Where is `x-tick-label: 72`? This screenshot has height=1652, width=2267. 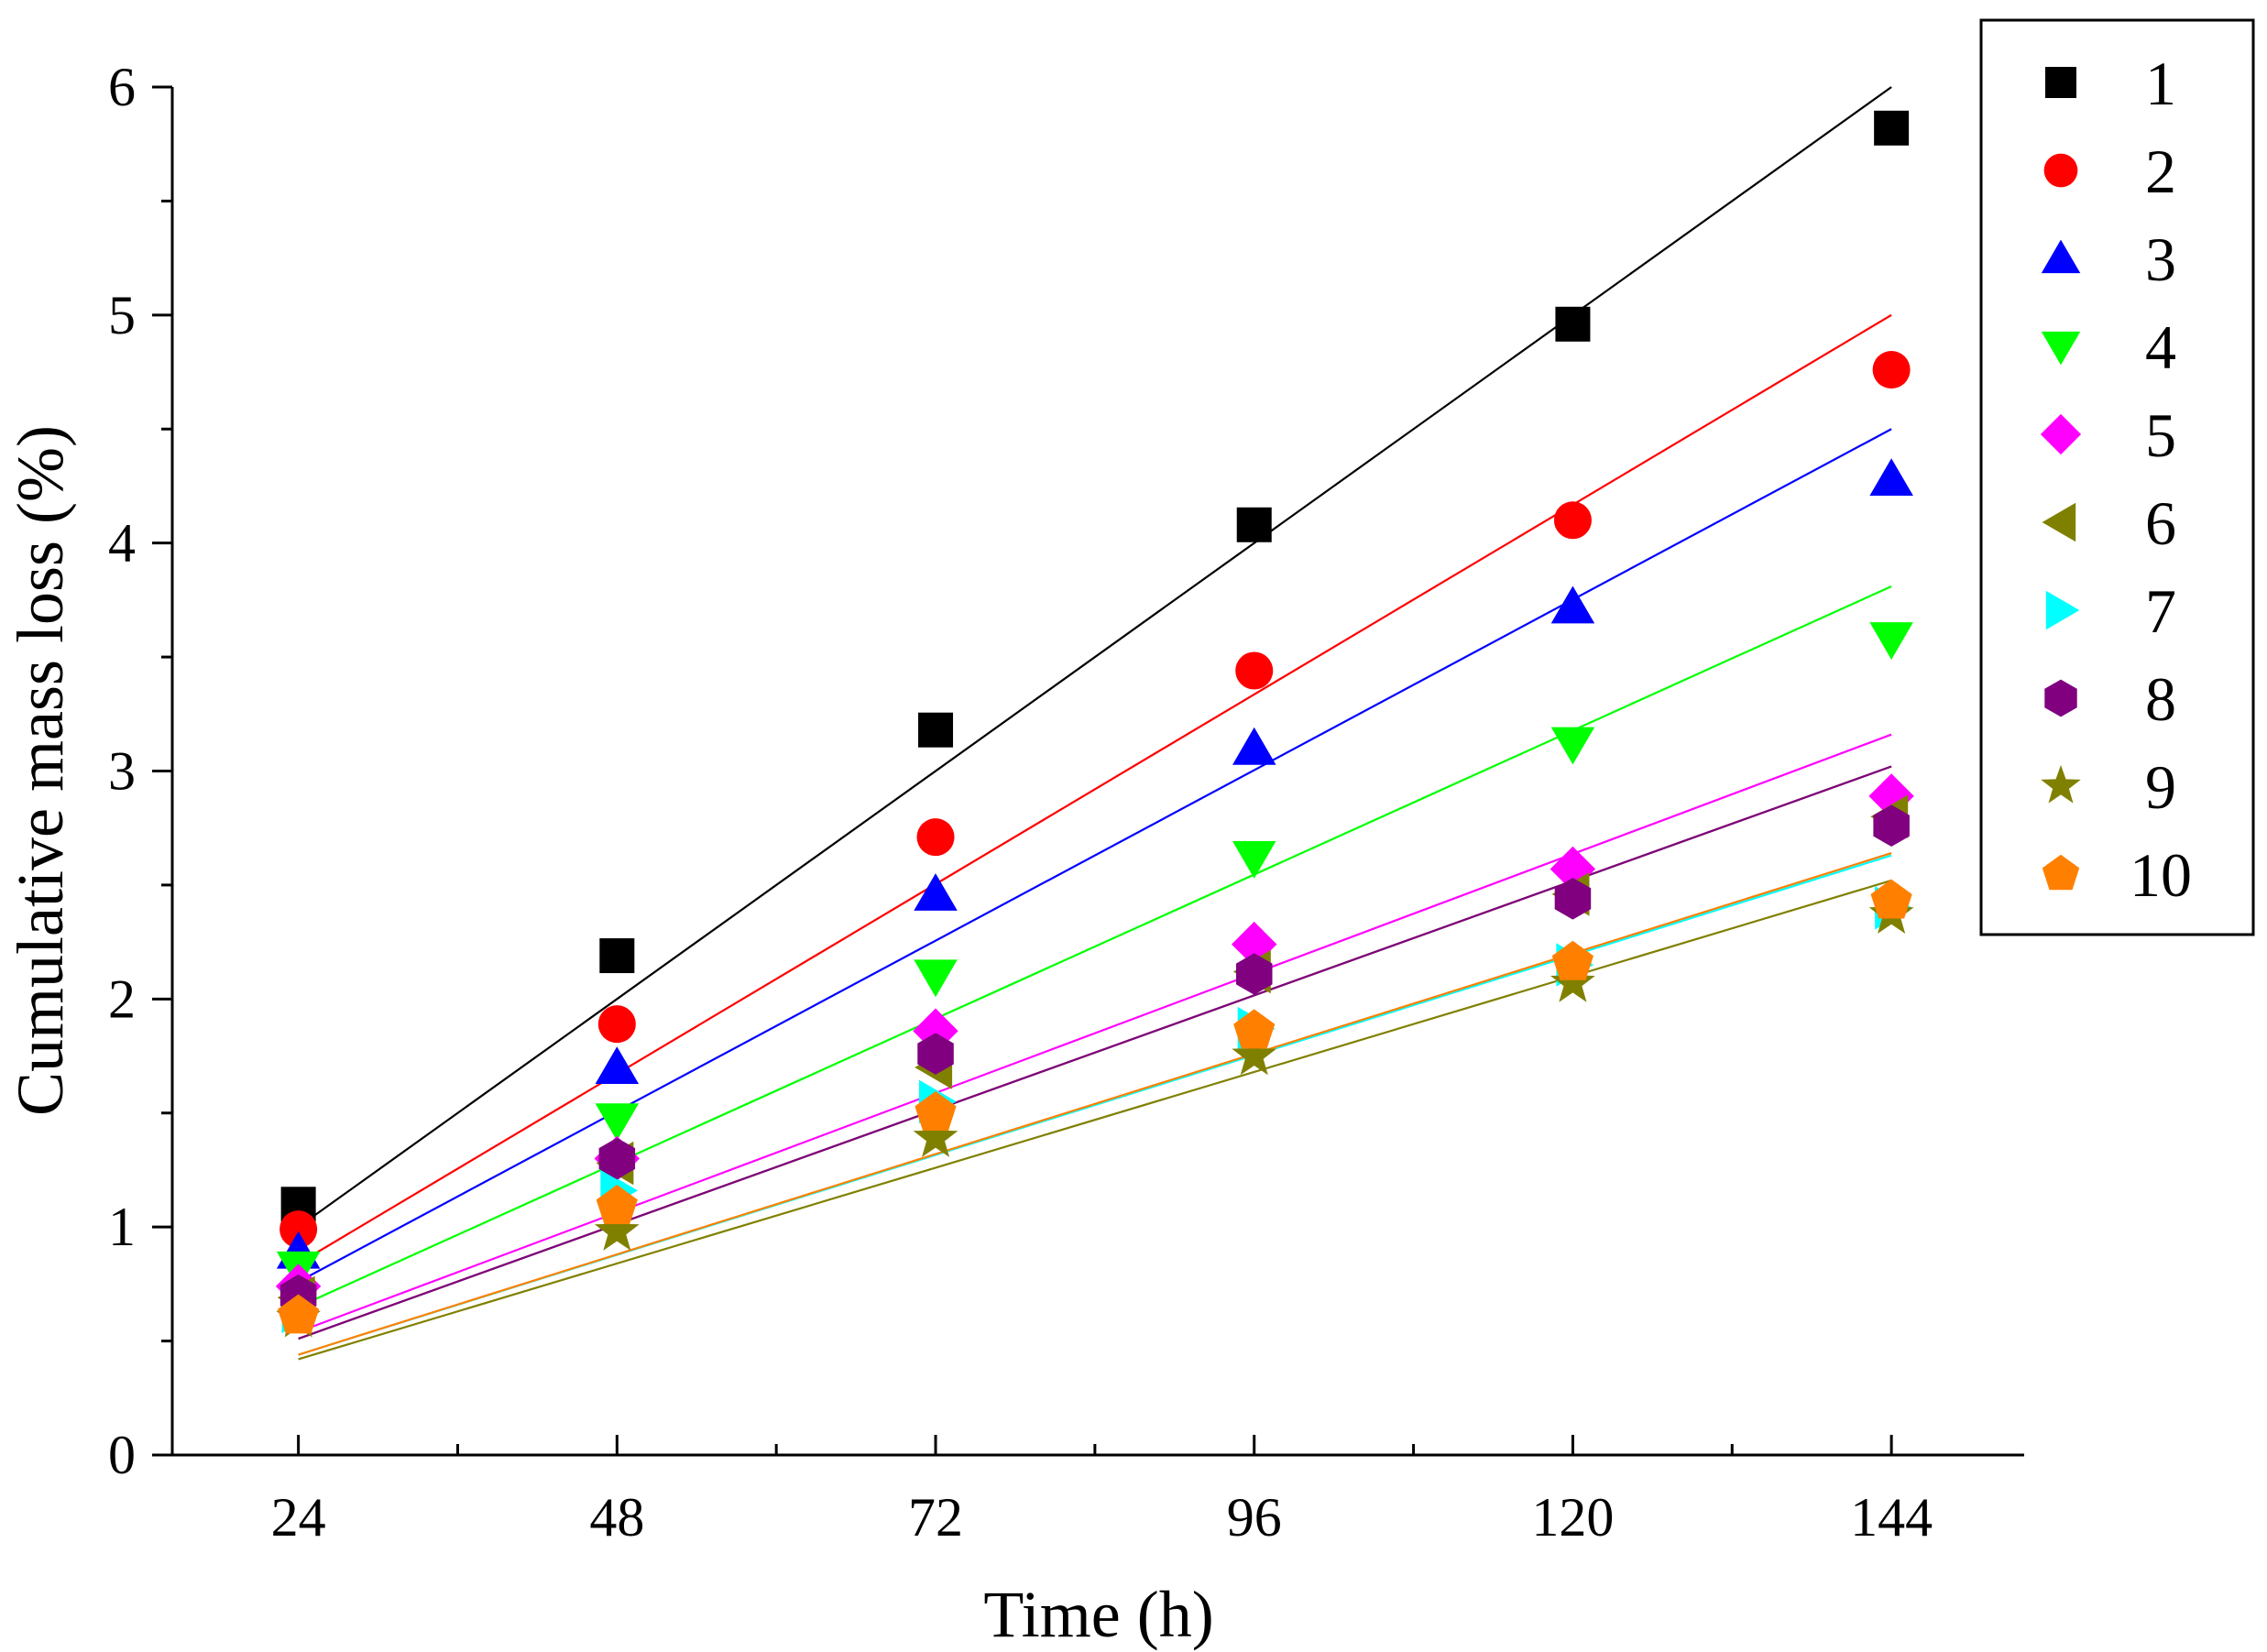
x-tick-label: 72 is located at coordinates (935, 1517).